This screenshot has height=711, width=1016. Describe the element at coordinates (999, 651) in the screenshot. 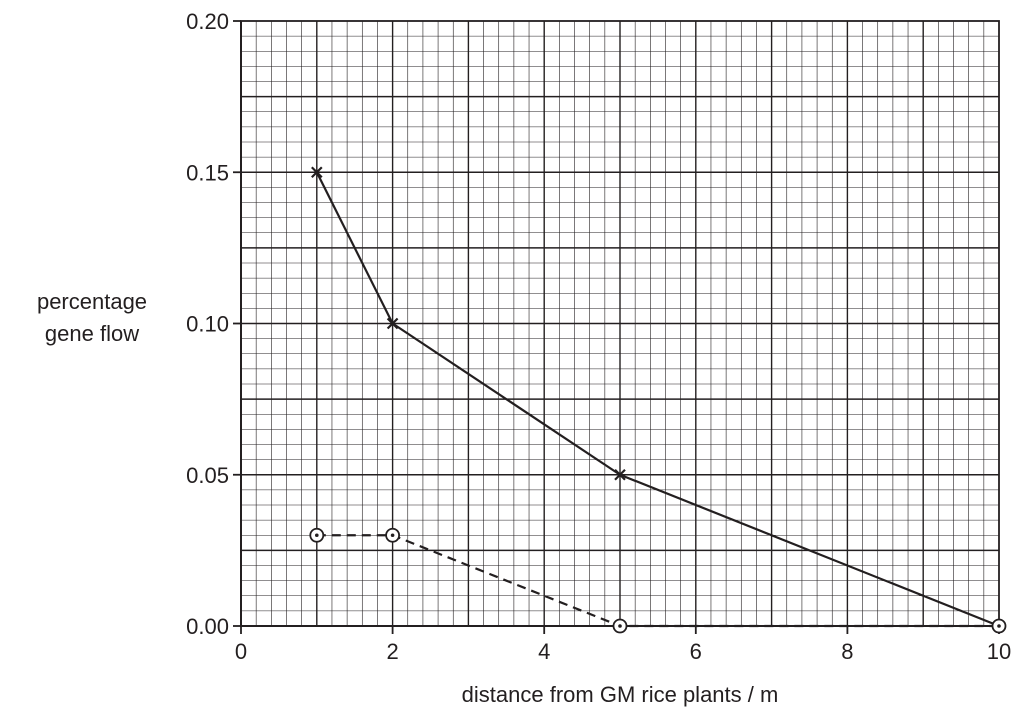

I see `x-tick-label: 10` at that location.